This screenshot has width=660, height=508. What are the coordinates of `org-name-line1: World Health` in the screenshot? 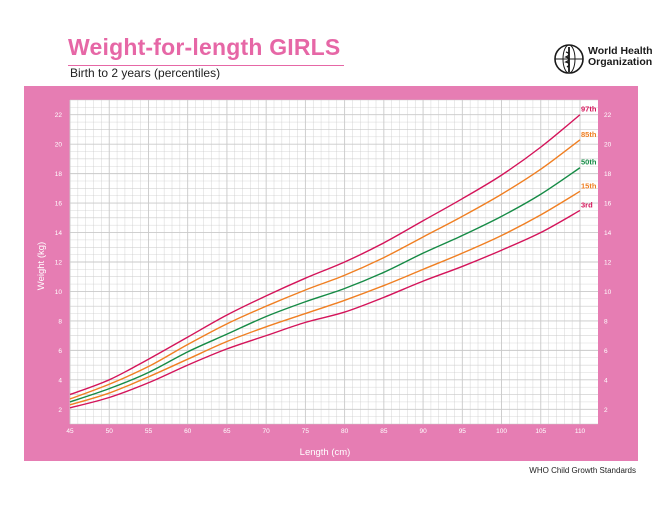 It's located at (620, 51).